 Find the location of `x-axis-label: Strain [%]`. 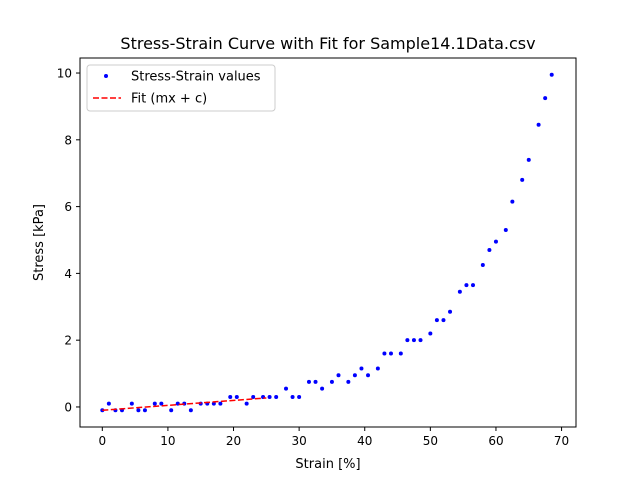

x-axis-label: Strain [%] is located at coordinates (327, 464).